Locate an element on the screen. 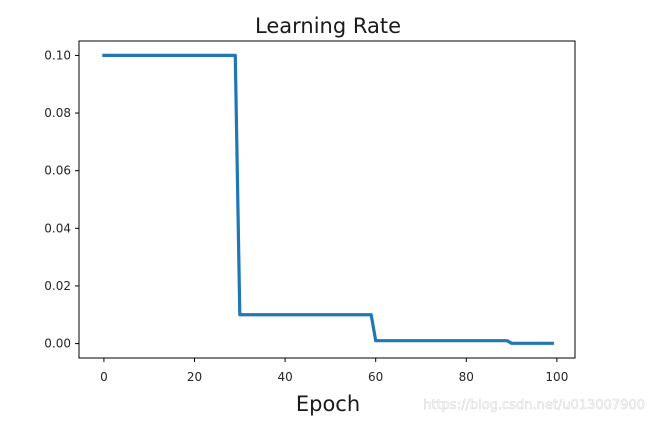 The image size is (655, 423). y-tick-label: 0.10 is located at coordinates (57, 55).